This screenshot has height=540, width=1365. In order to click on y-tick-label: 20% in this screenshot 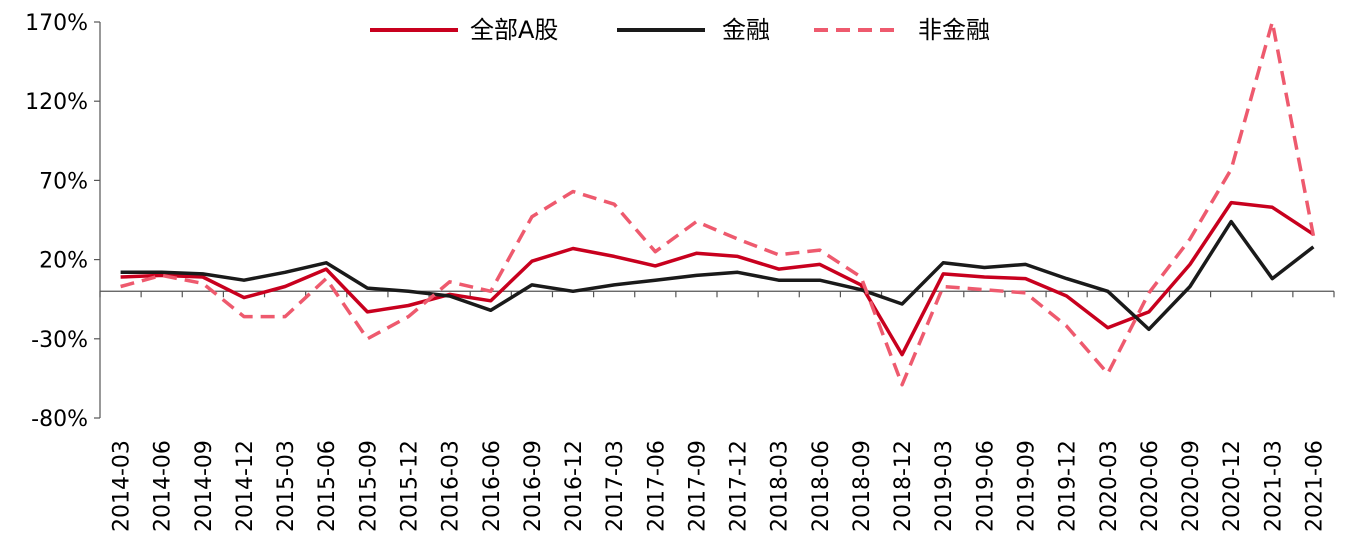, I will do `click(63, 261)`.